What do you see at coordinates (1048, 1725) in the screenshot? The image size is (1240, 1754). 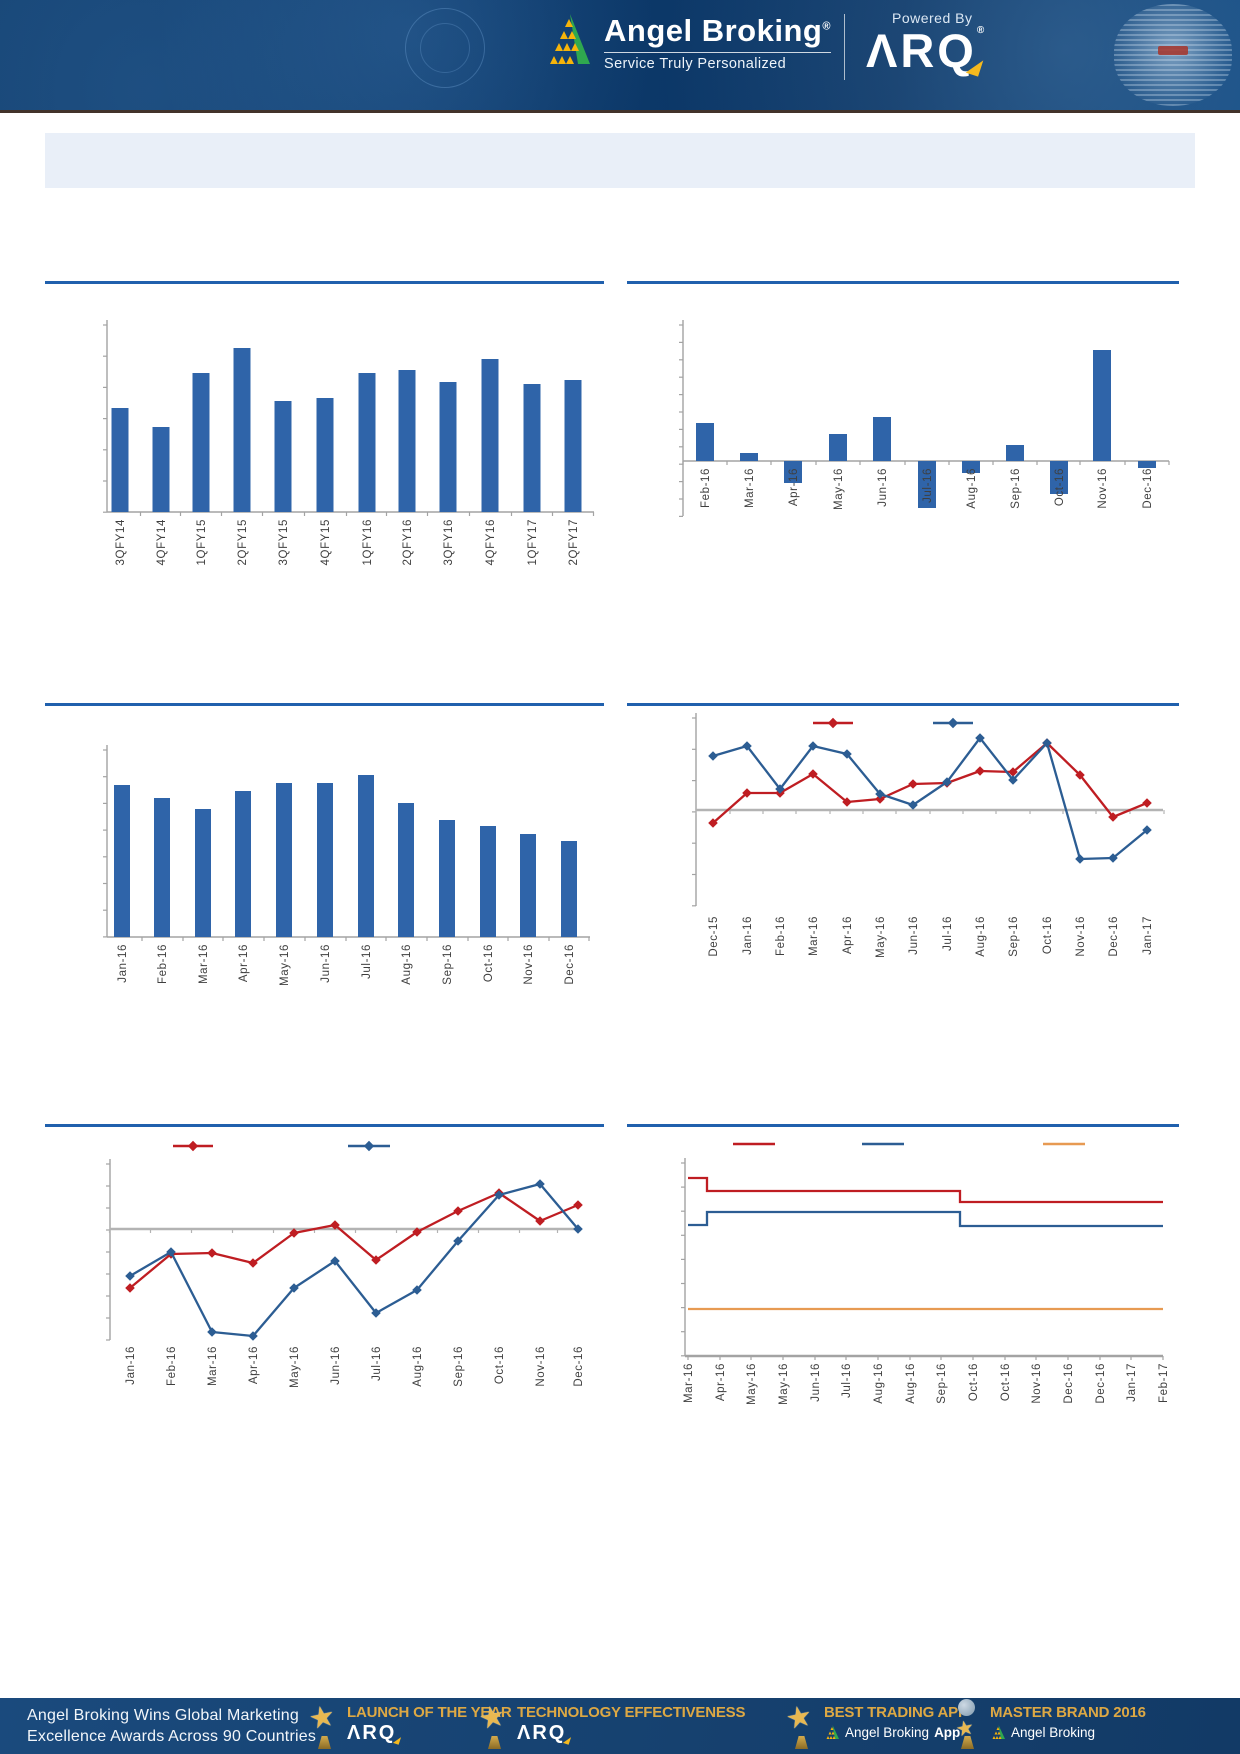 I see `award-master-brand-2016: ★ MASTER BRAND 2016 Angel Broking` at bounding box center [1048, 1725].